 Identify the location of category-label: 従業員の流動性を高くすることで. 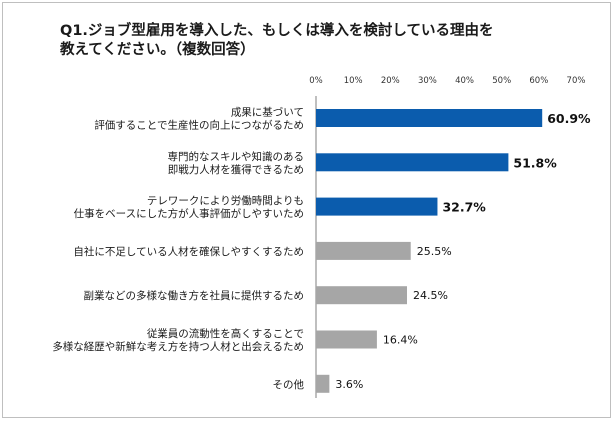
(225, 333).